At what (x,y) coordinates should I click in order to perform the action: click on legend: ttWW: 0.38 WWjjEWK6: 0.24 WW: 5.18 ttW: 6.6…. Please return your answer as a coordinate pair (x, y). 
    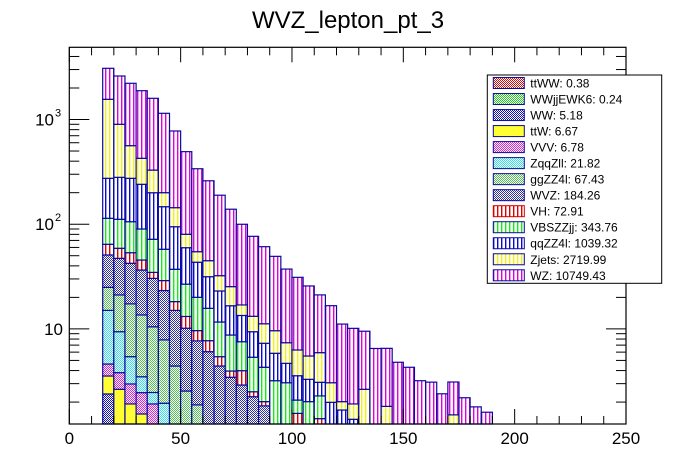
    Looking at the image, I should click on (574, 179).